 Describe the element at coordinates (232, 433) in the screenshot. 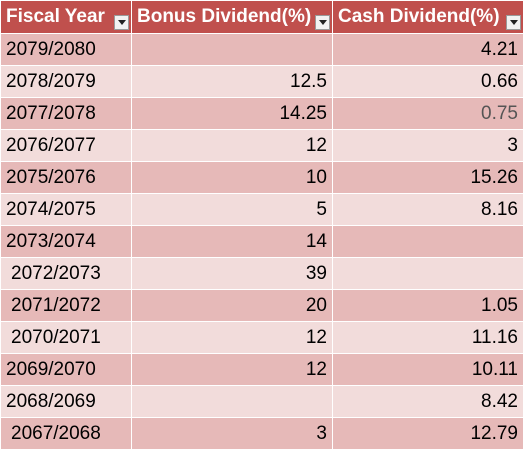

I see `bonus-dividend-cell: 3` at that location.